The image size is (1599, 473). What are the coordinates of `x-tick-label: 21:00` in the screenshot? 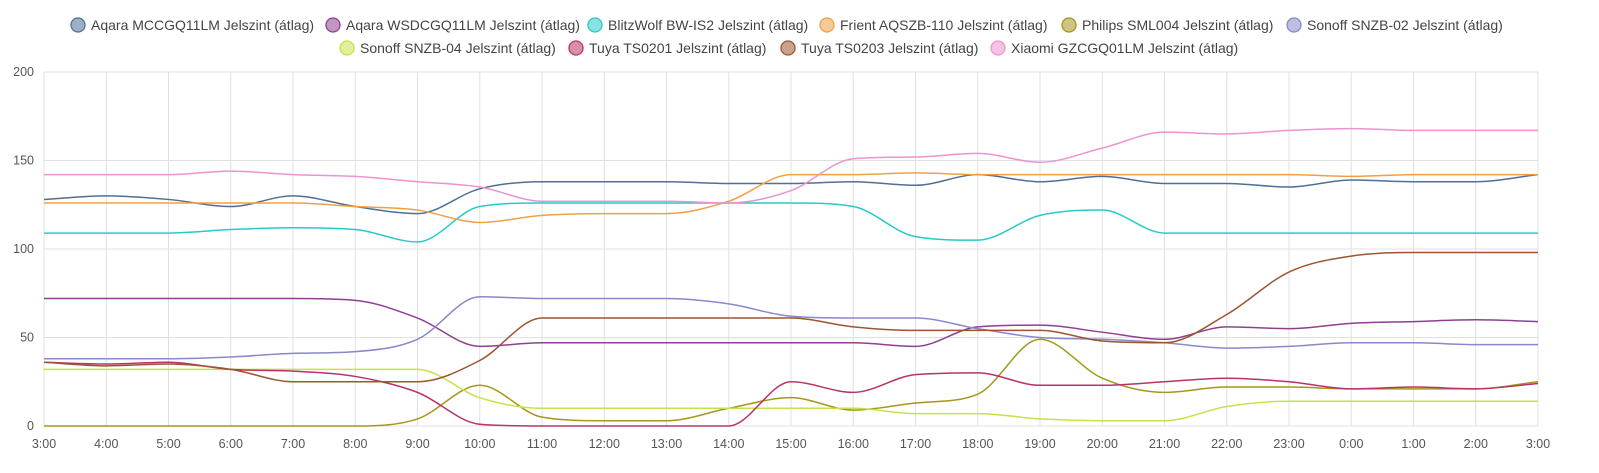 It's located at (1164, 444).